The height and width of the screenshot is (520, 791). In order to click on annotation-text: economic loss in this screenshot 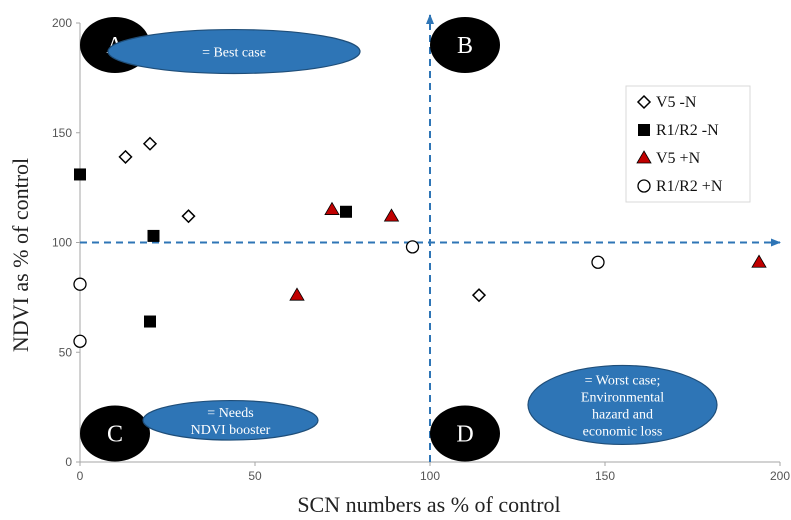, I will do `click(623, 431)`.